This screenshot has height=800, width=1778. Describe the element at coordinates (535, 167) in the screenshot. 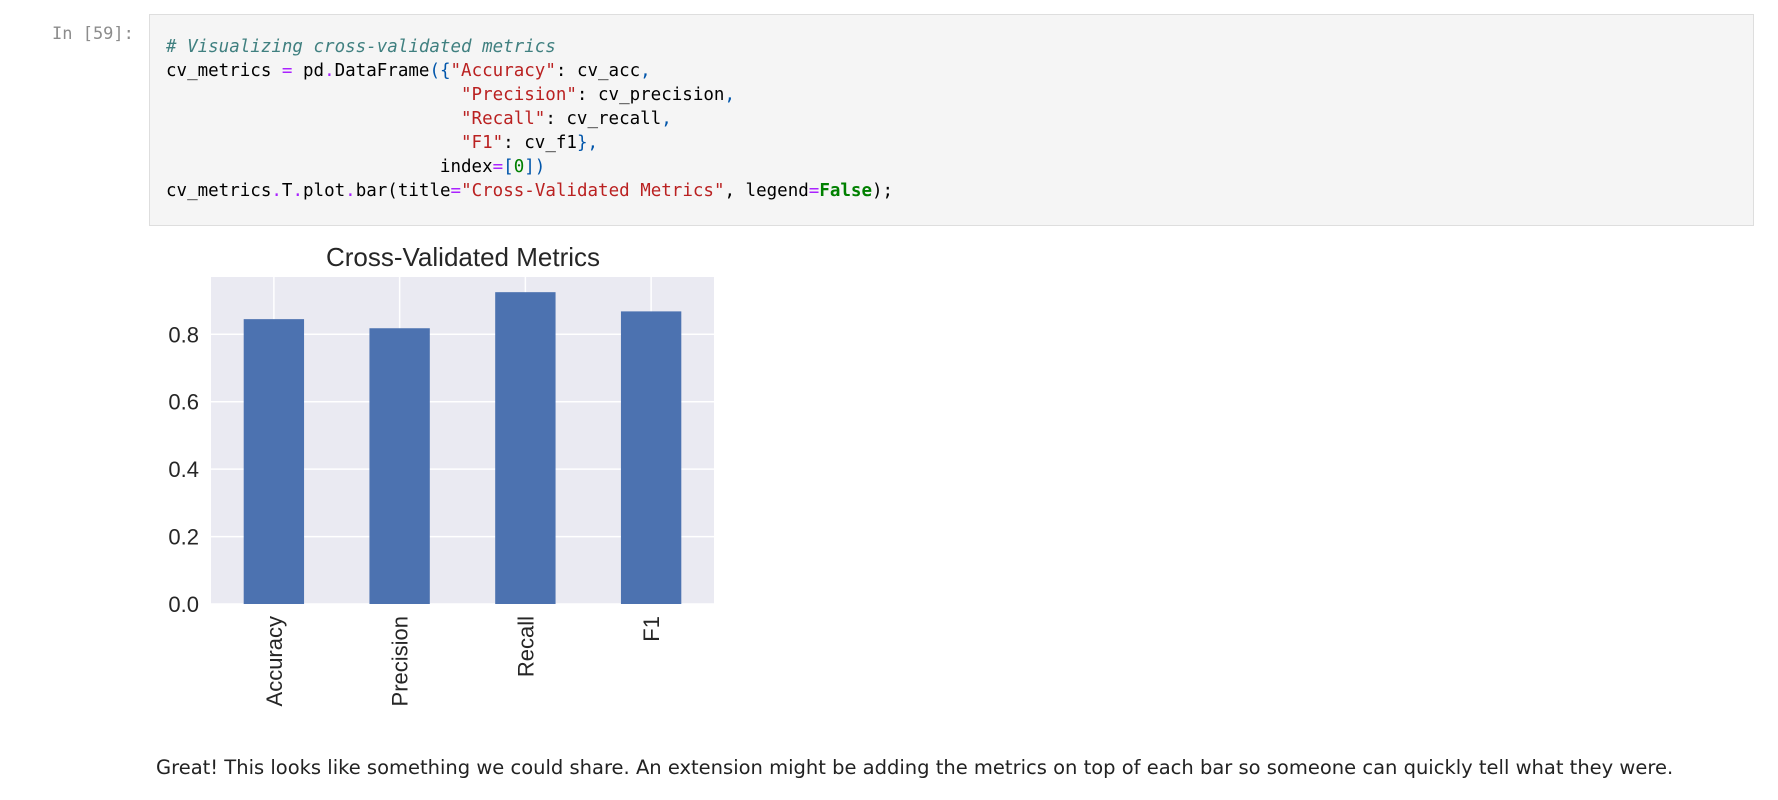

I see `code-token: ])` at that location.